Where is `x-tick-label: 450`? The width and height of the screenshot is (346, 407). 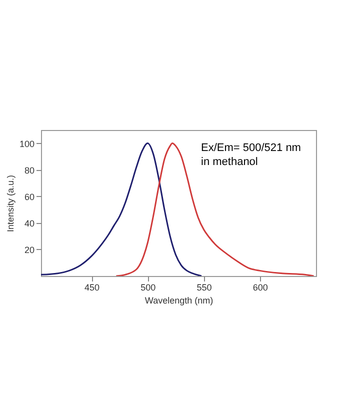 x-tick-label: 450 is located at coordinates (92, 287).